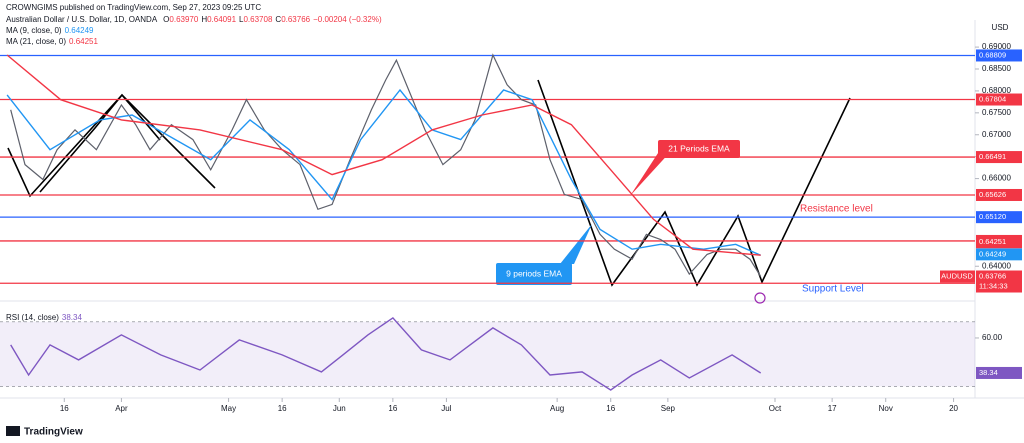 This screenshot has width=1024, height=443. What do you see at coordinates (183, 19) in the screenshot?
I see `ohlc-value: 0.63970` at bounding box center [183, 19].